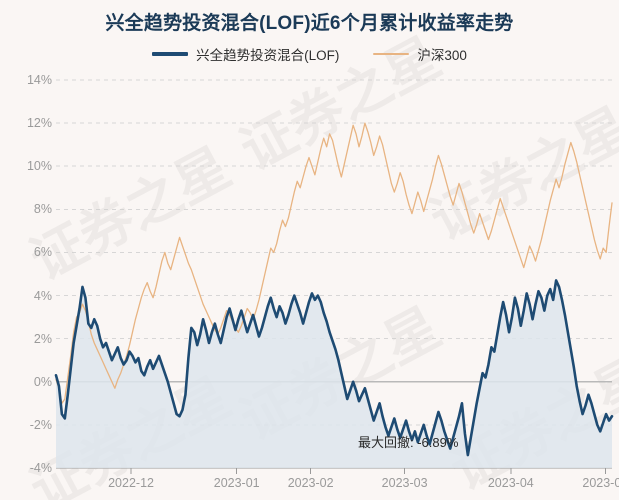 The image size is (619, 500). I want to click on y-tick-label: 10%, so click(39, 166).